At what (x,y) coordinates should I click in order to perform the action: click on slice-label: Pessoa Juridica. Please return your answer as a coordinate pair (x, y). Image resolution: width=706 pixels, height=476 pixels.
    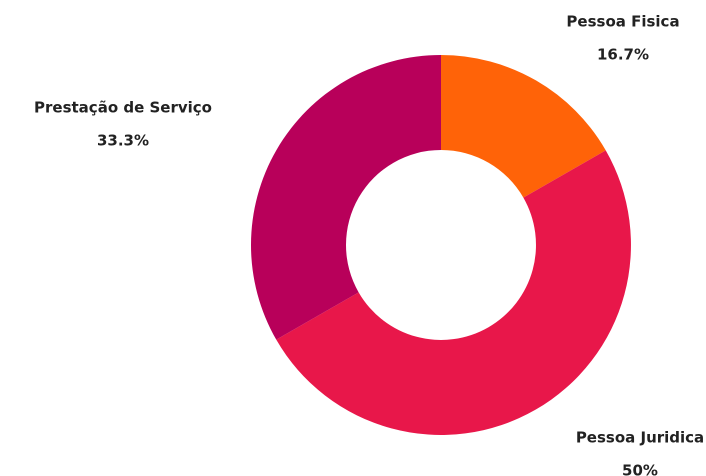
    Looking at the image, I should click on (640, 438).